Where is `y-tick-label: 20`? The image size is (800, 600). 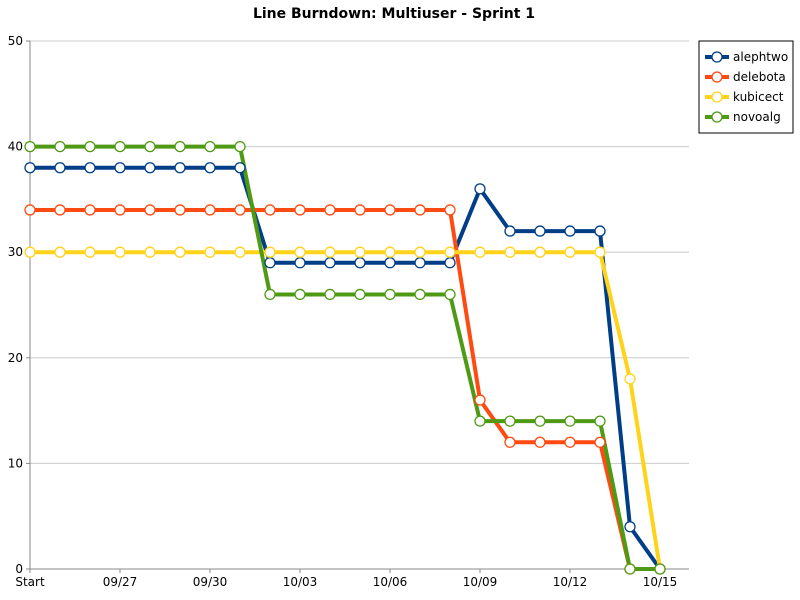 y-tick-label: 20 is located at coordinates (15, 358).